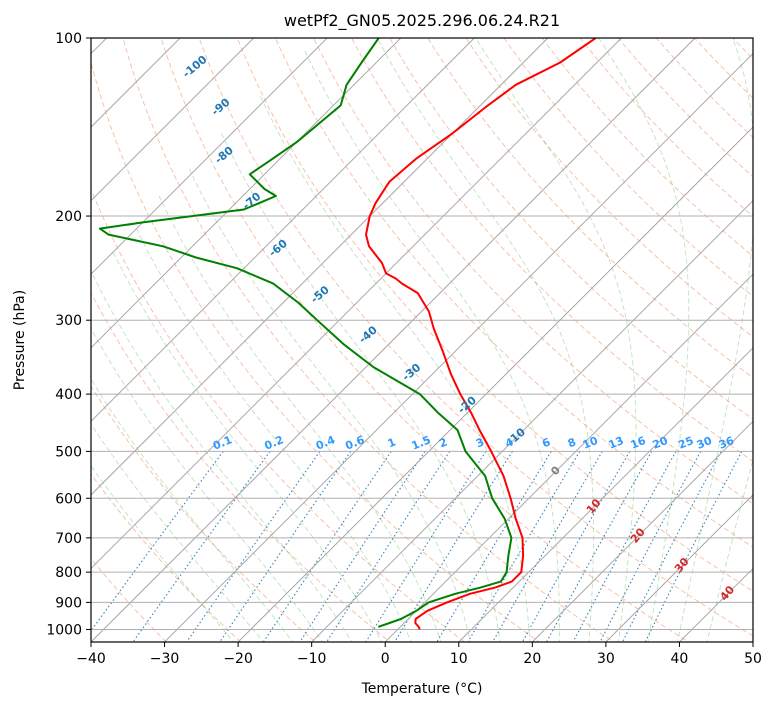  I want to click on x-tick-label: 30, so click(606, 659).